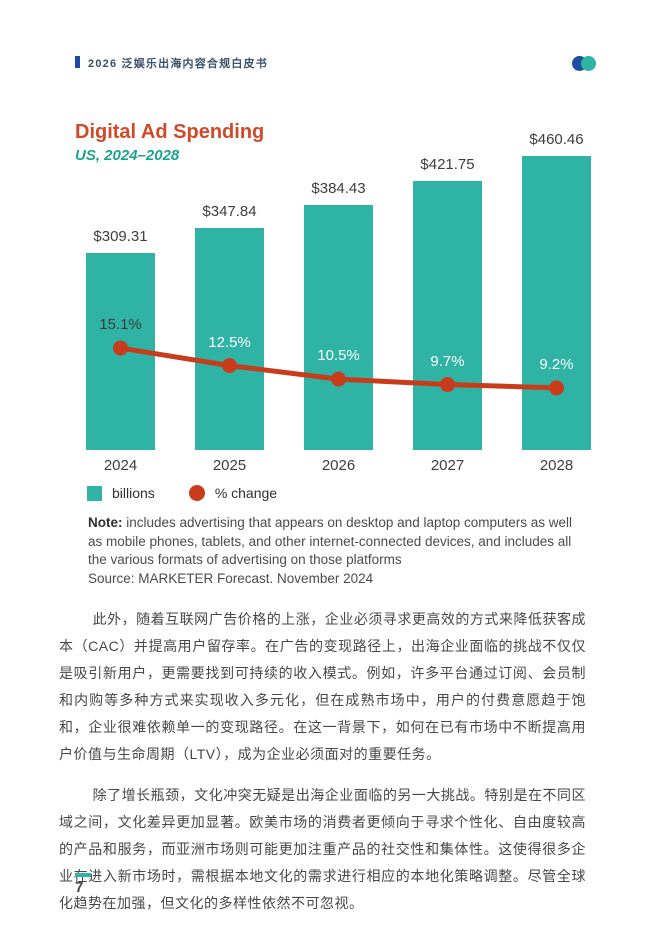 Image resolution: width=665 pixels, height=945 pixels. I want to click on bar-2025, so click(229, 338).